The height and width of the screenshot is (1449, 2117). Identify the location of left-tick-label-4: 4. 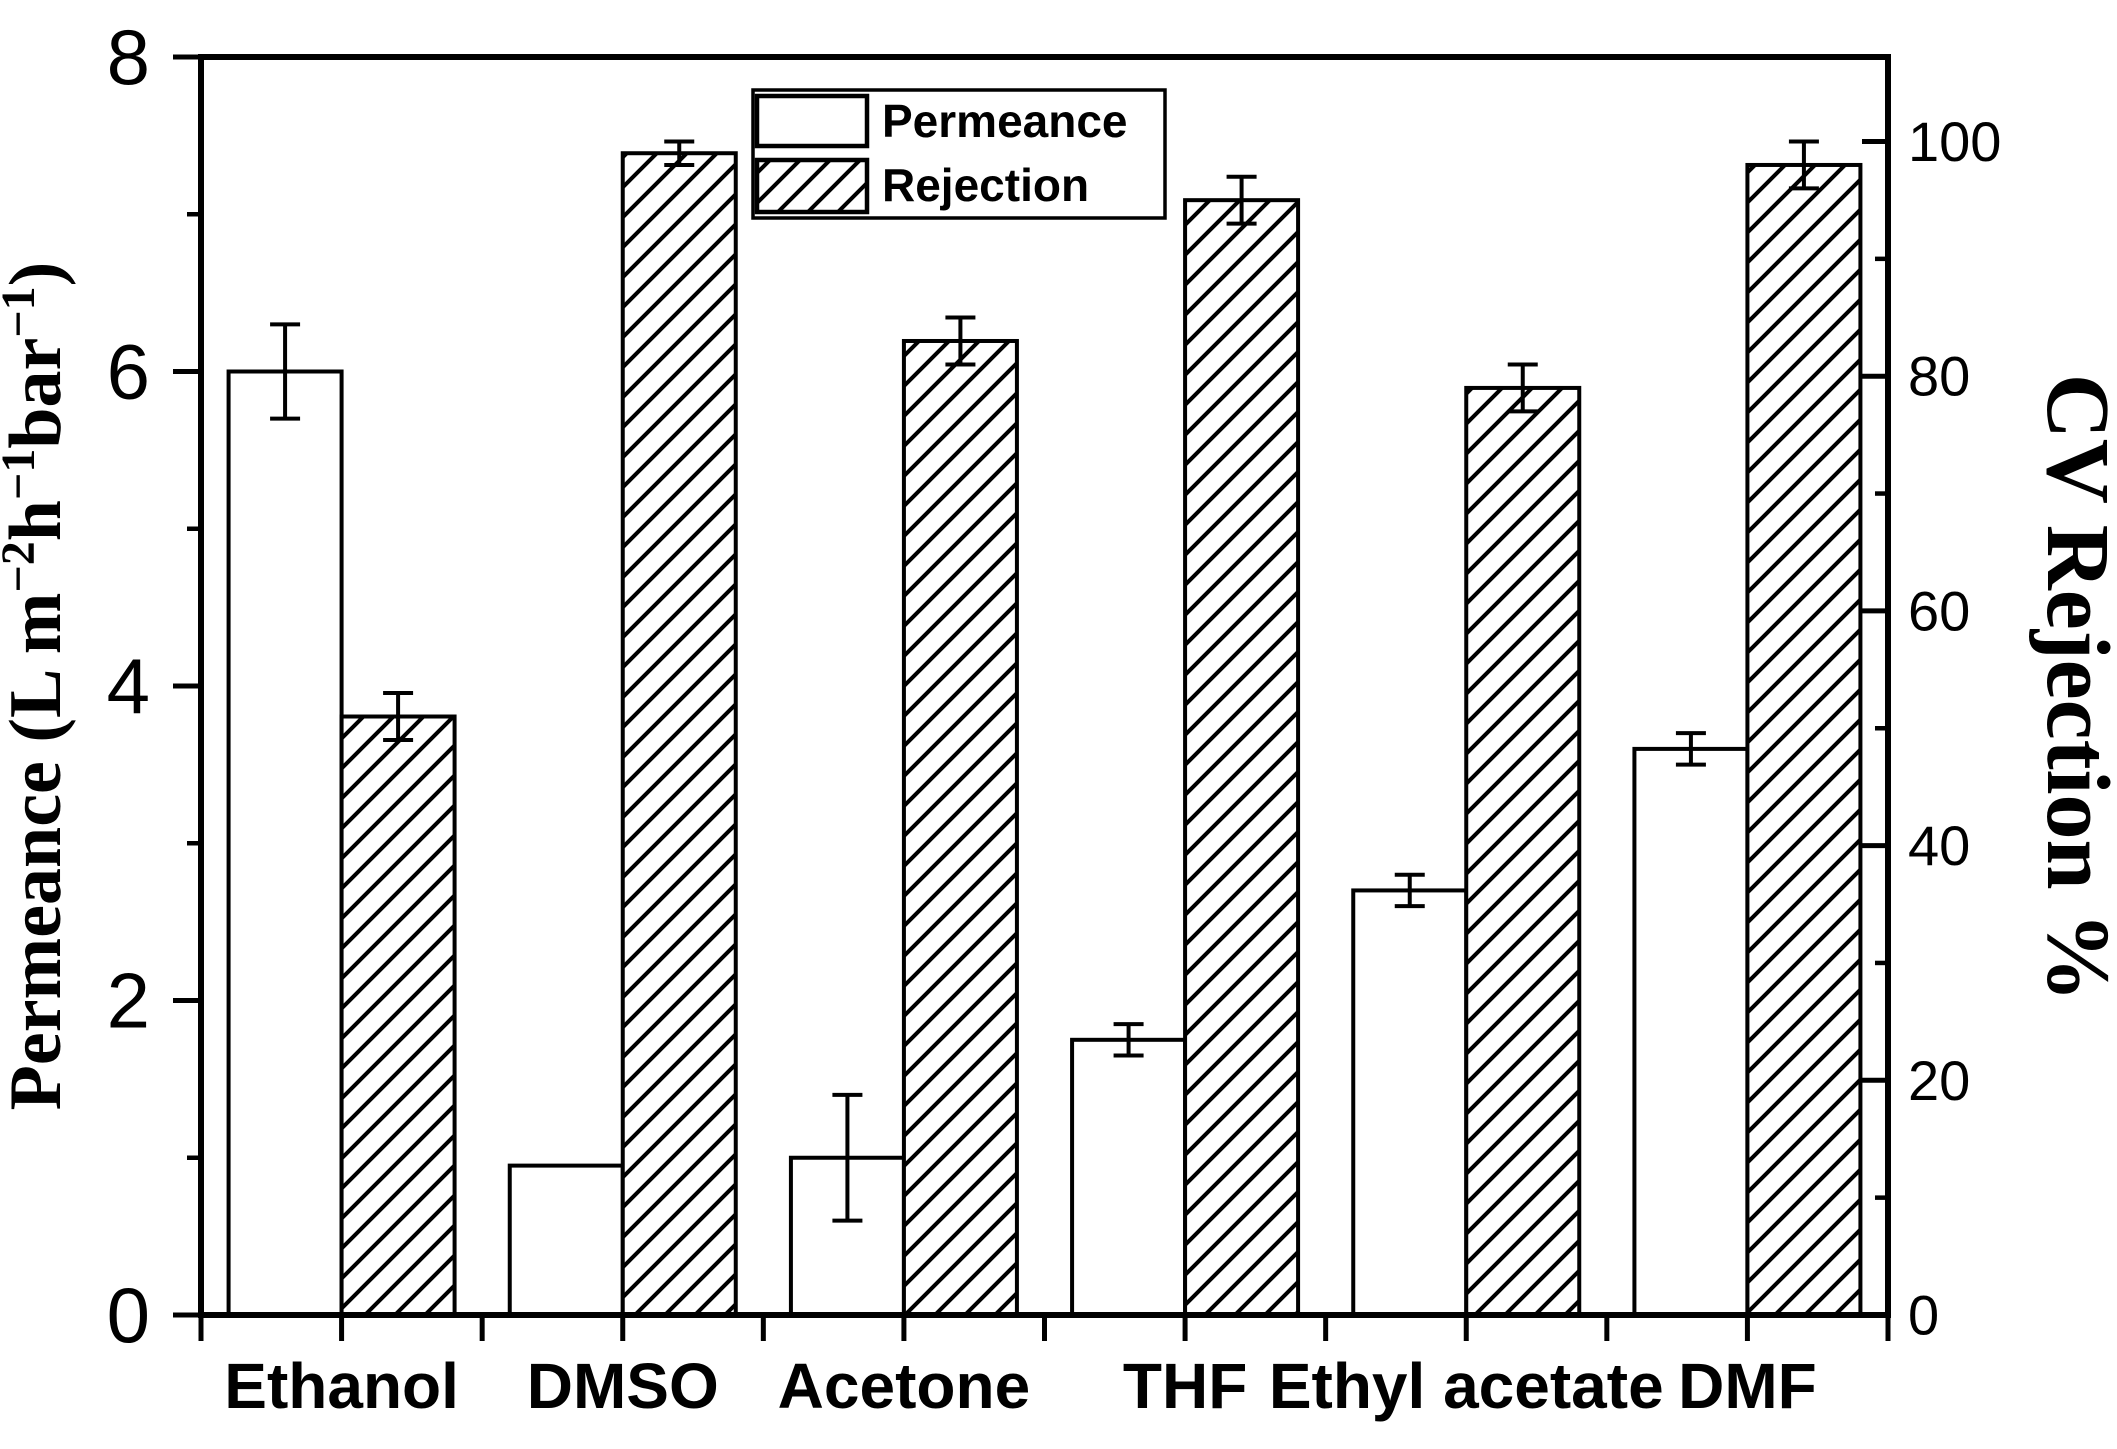
(128, 686).